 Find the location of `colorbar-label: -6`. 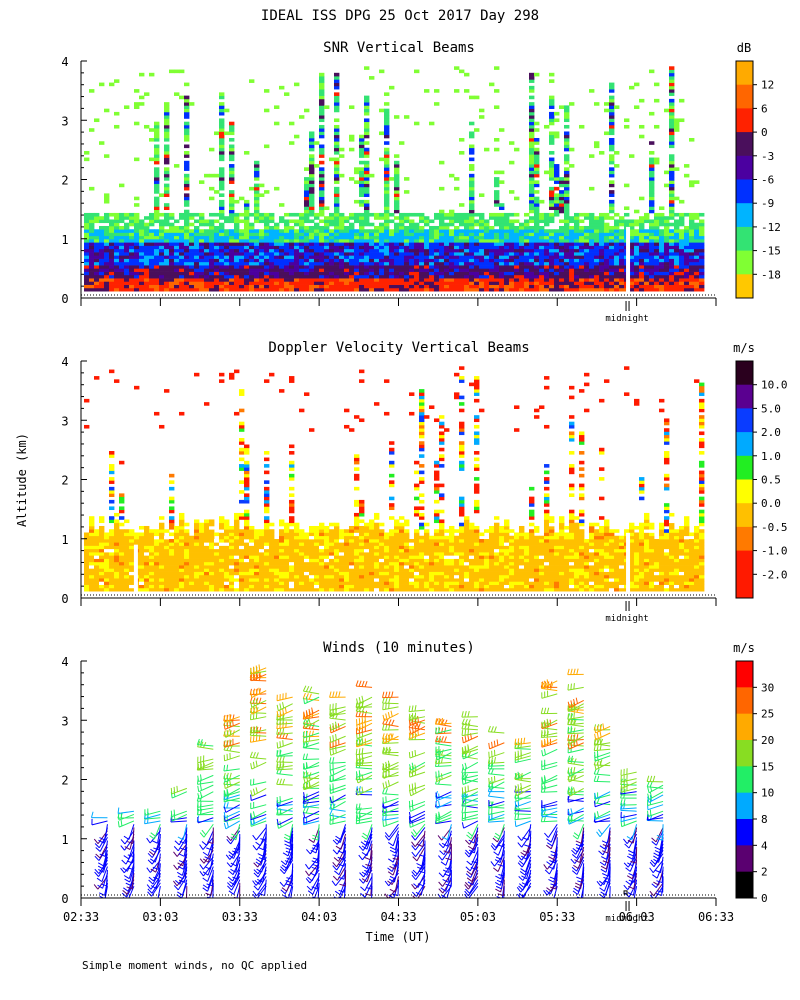

colorbar-label: -6 is located at coordinates (767, 180).